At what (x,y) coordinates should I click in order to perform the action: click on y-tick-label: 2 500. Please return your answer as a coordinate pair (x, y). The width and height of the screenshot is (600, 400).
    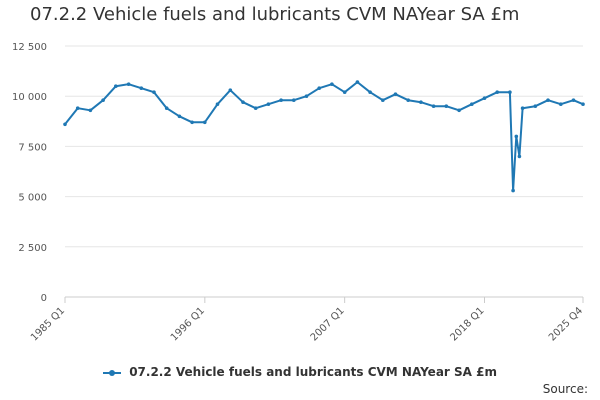
    Looking at the image, I should click on (32, 248).